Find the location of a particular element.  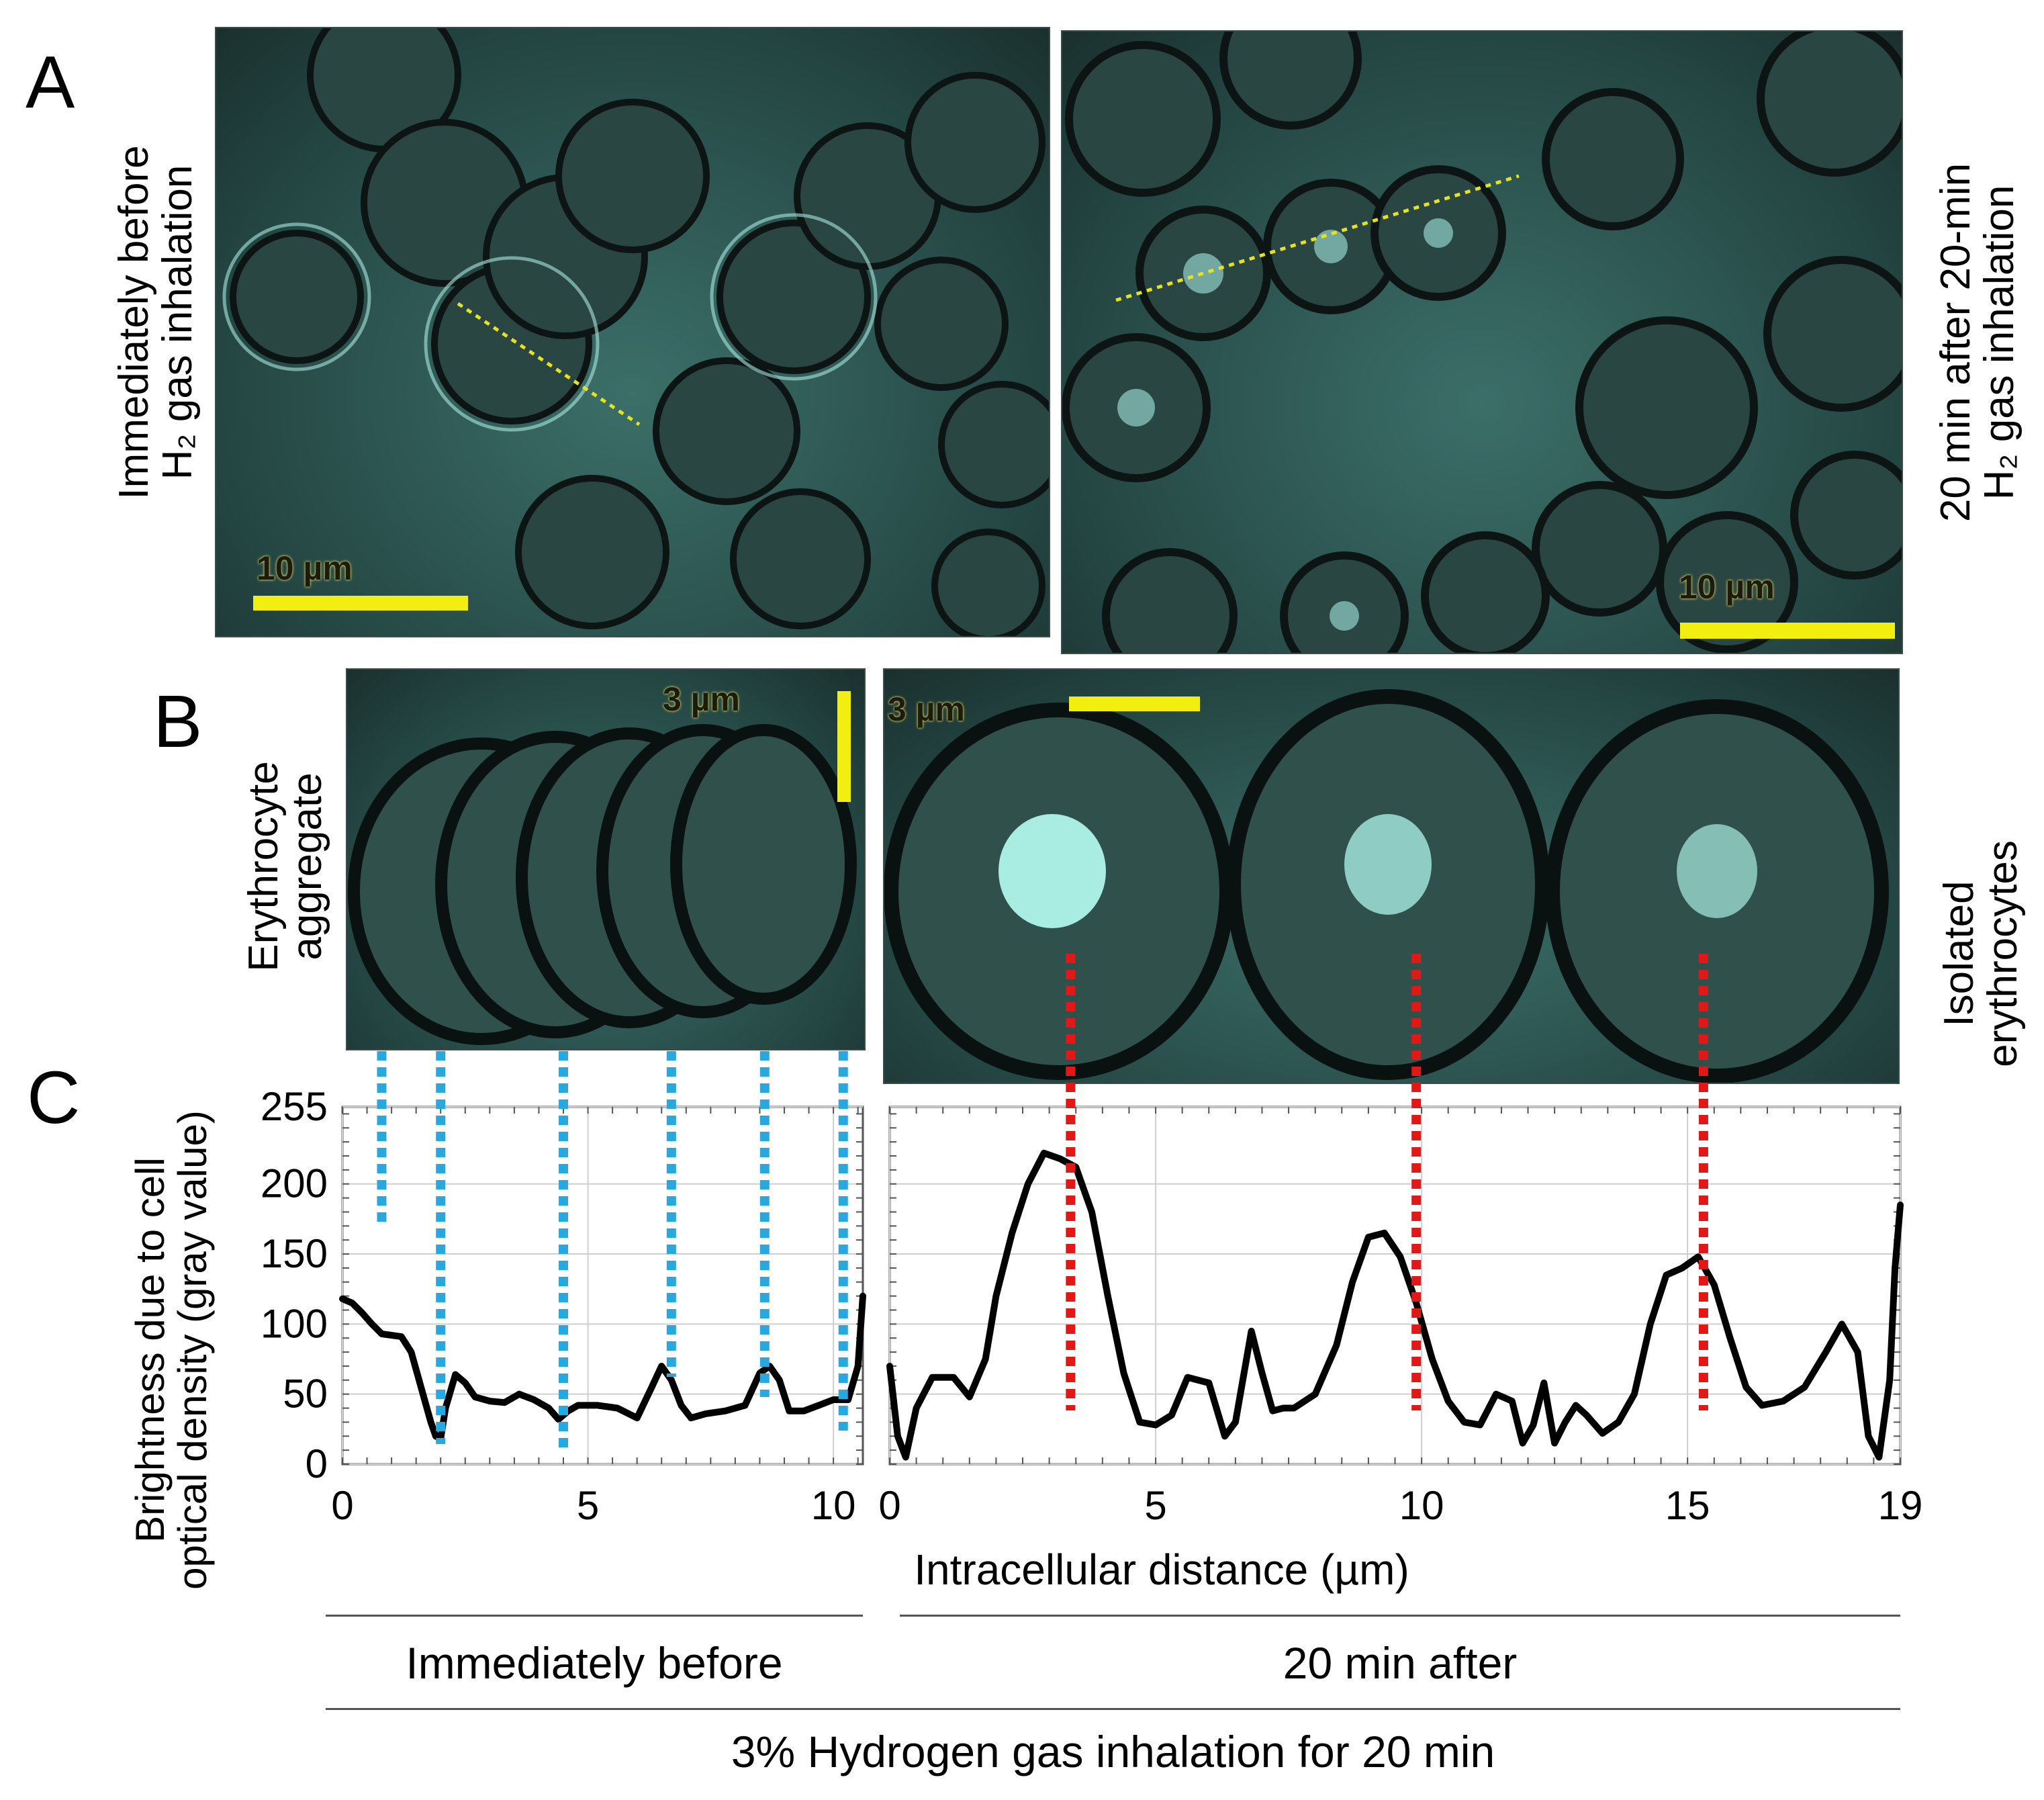

scale-label-b-right: 3 µm is located at coordinates (926, 709).